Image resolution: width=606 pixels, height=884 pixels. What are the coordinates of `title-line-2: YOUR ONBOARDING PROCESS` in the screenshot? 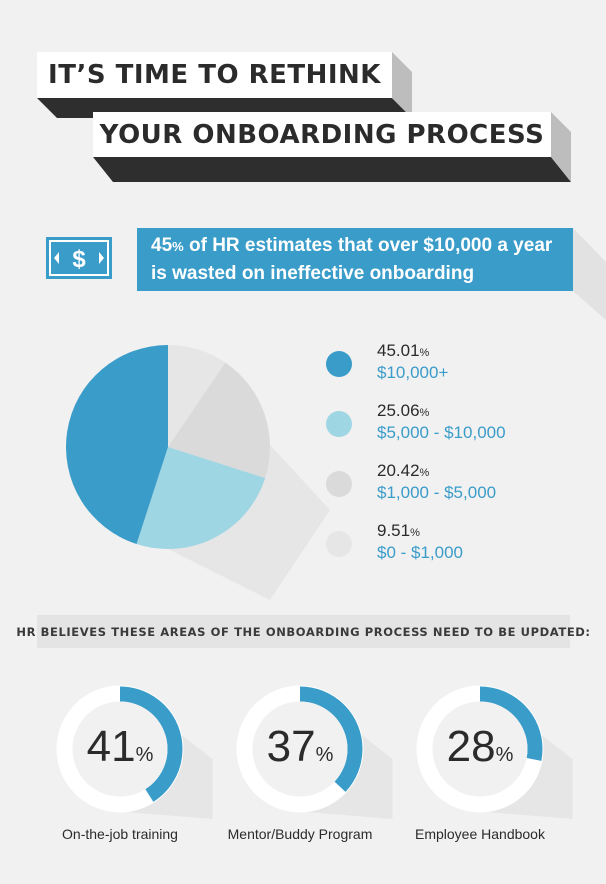 It's located at (322, 134).